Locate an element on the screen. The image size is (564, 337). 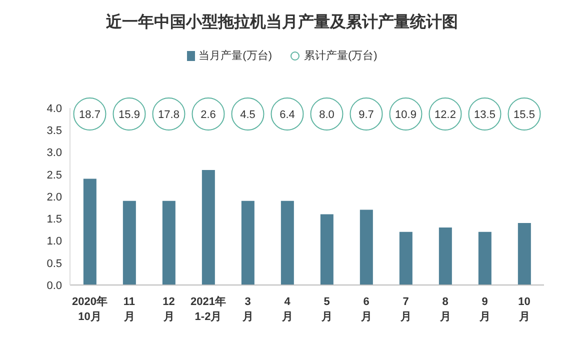
legend-label: 累计产量(万台) is located at coordinates (340, 55).